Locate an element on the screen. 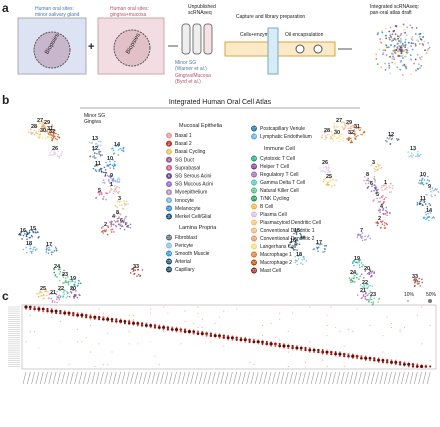 This screenshot has width=440, height=427. source-label: Gingiva/Mucosa is located at coordinates (193, 76).